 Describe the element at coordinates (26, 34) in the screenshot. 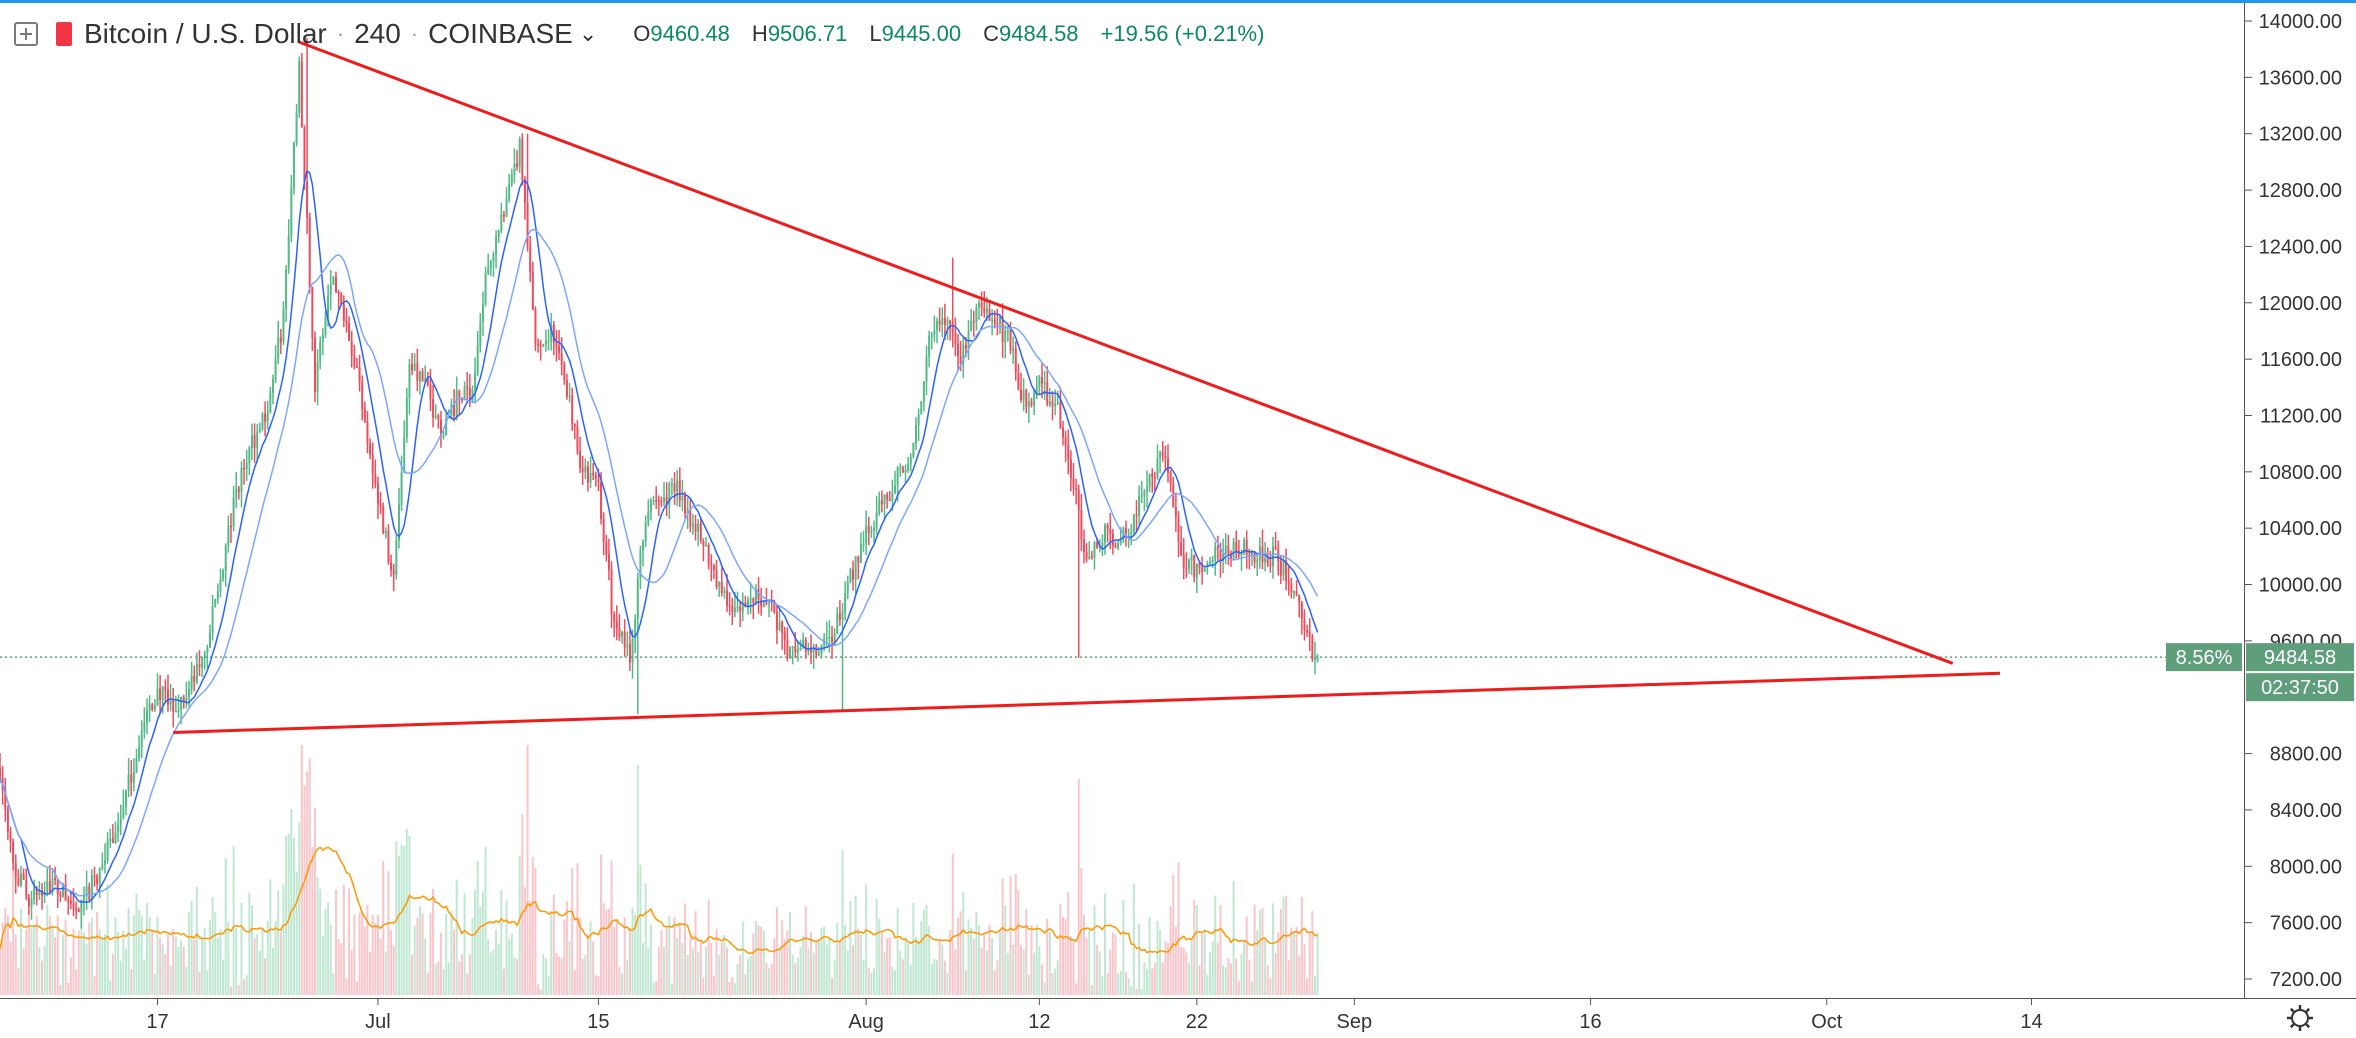

I see `compare-add-button` at that location.